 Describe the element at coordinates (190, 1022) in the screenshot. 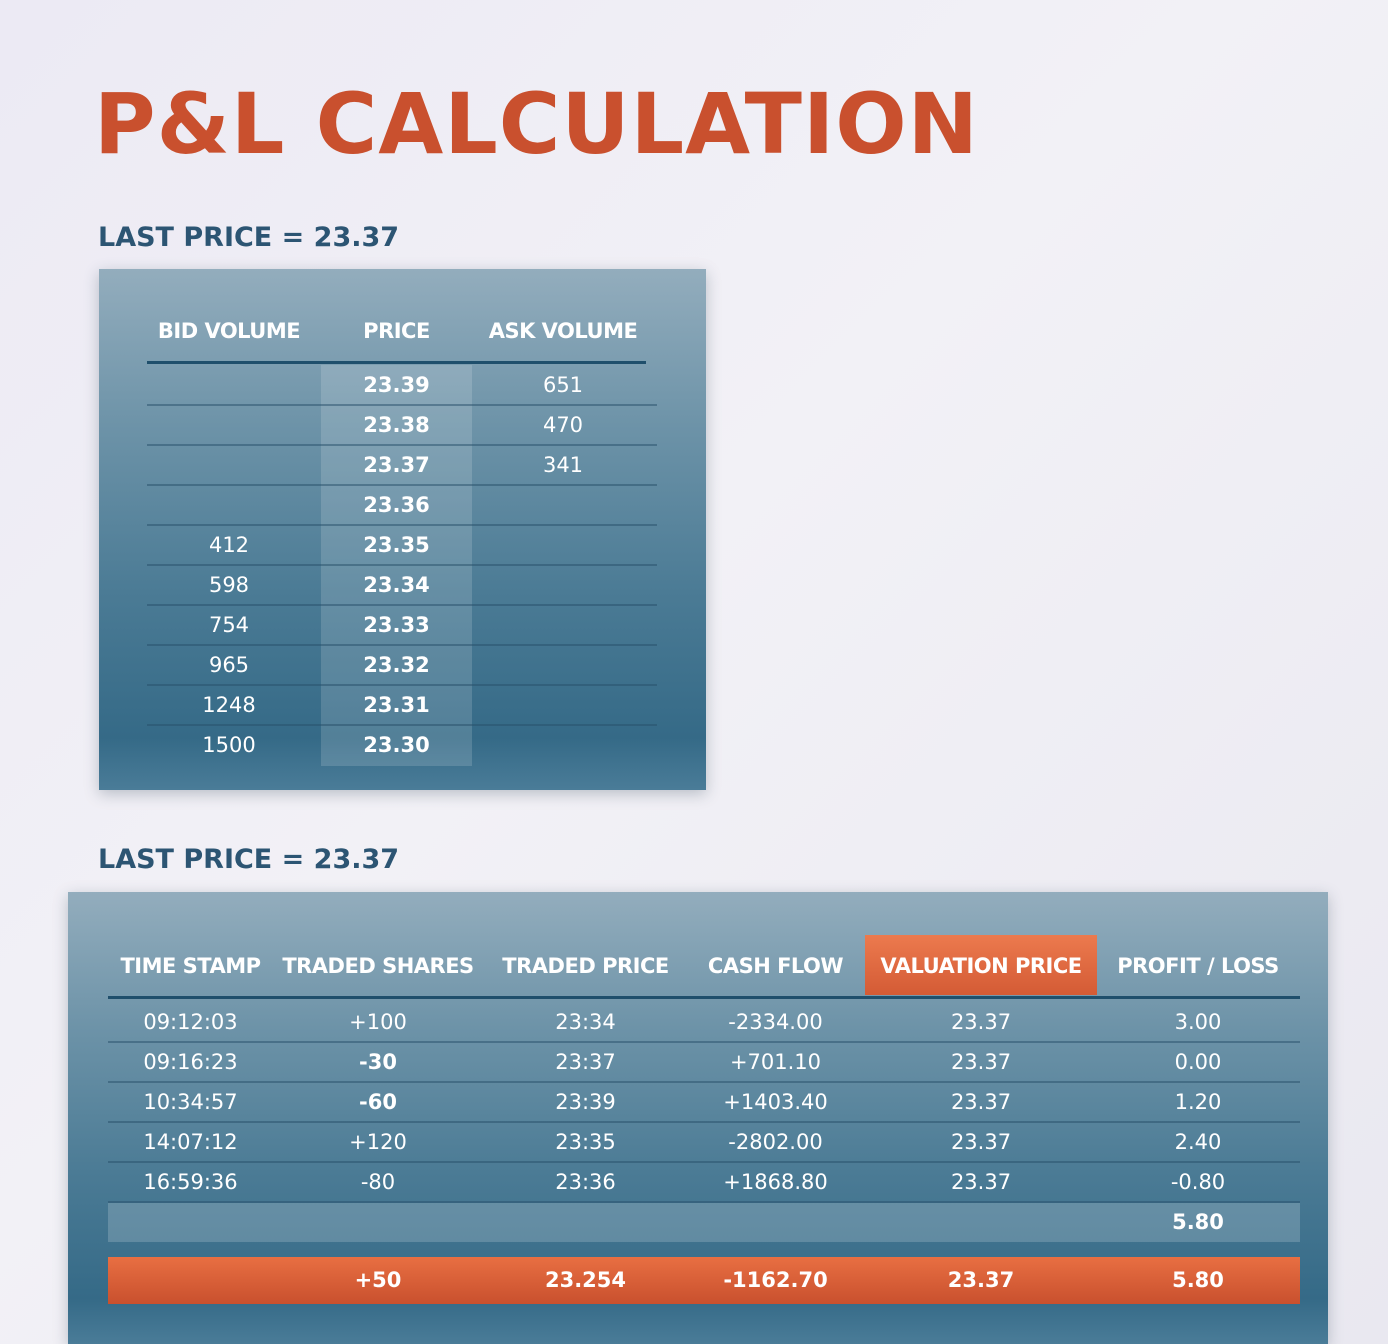

I see `trade-time-cell: 09:12:03` at that location.